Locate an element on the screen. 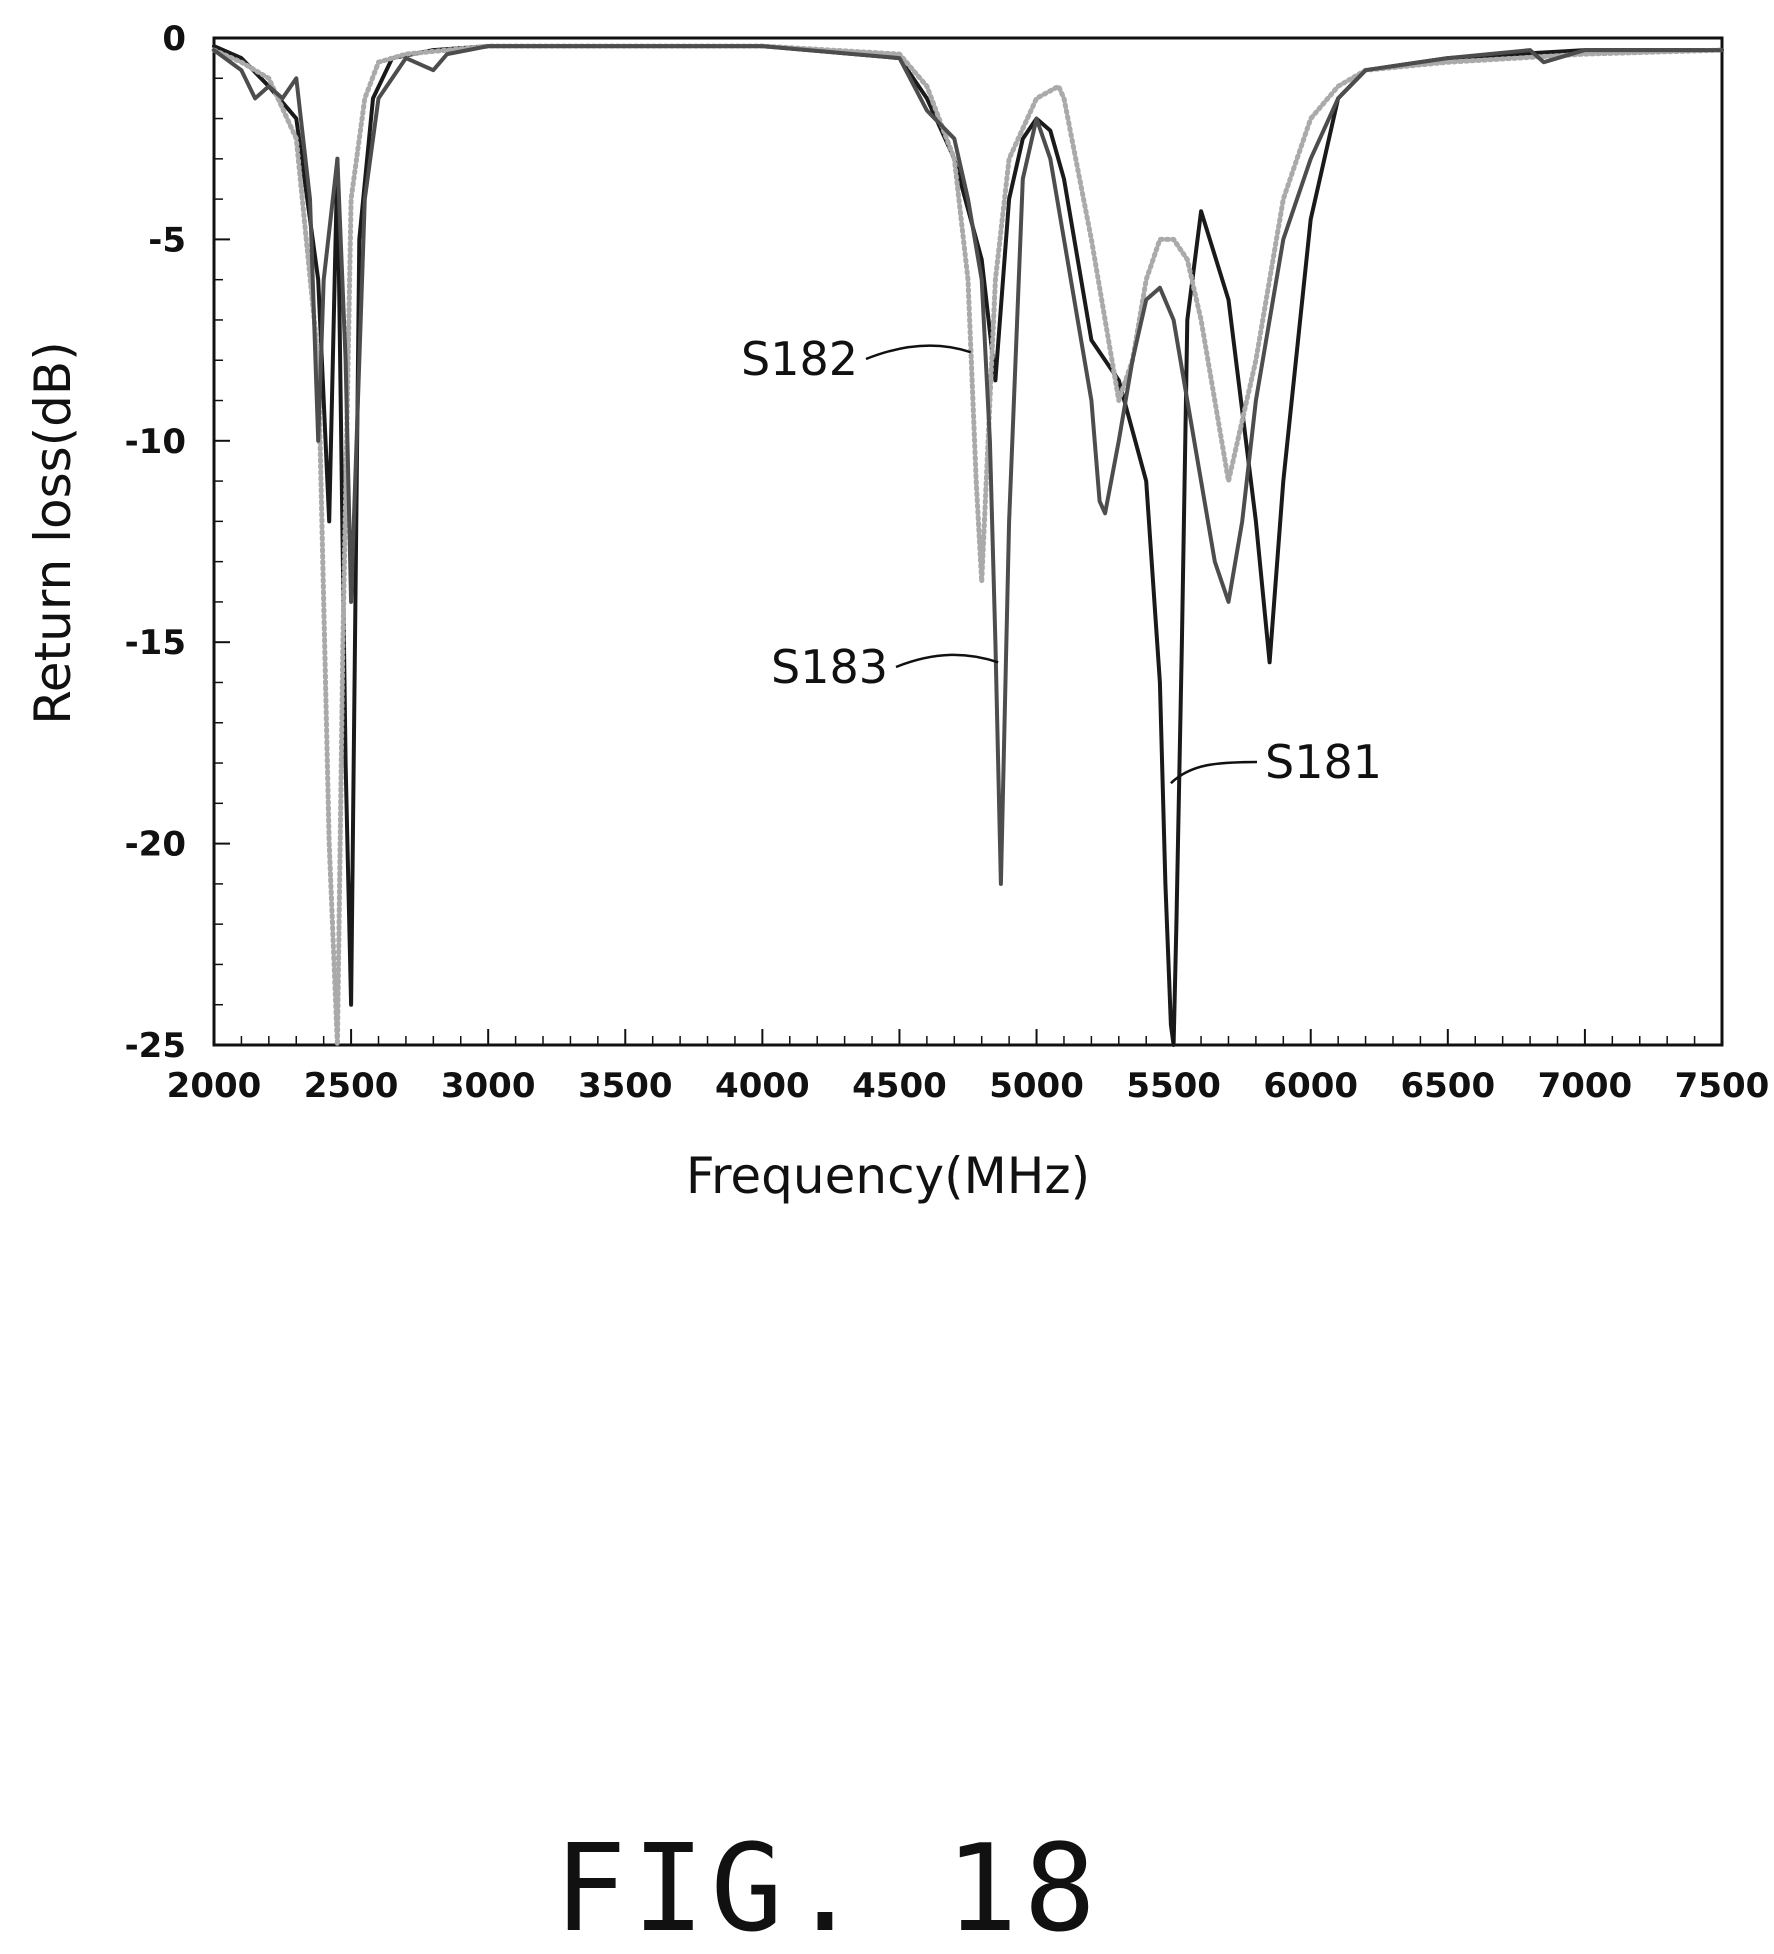  y-tick-label: -25 is located at coordinates (155, 1046).